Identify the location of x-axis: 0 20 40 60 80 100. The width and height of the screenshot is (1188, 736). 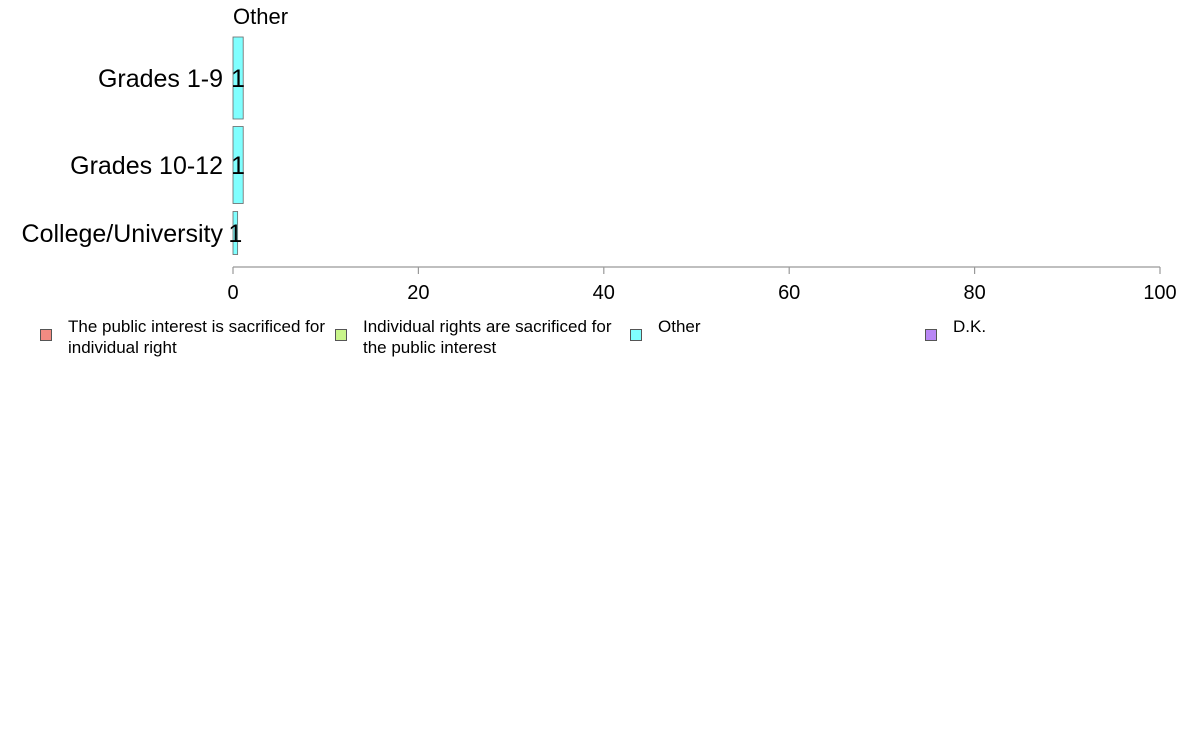
(702, 285).